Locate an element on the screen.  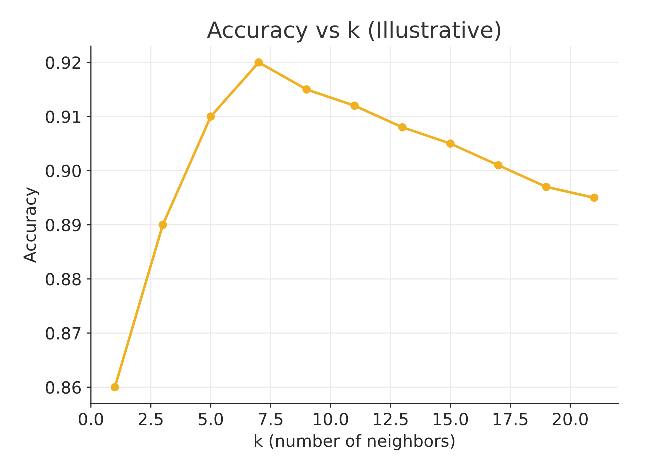
x-tick-label: 17.5 is located at coordinates (511, 419).